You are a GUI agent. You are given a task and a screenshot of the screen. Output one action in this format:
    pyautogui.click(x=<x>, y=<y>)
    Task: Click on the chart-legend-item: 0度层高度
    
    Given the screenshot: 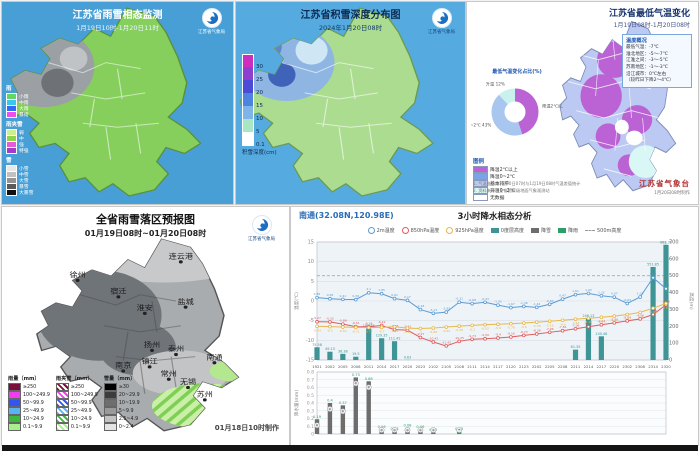 What is the action you would take?
    pyautogui.click(x=507, y=230)
    